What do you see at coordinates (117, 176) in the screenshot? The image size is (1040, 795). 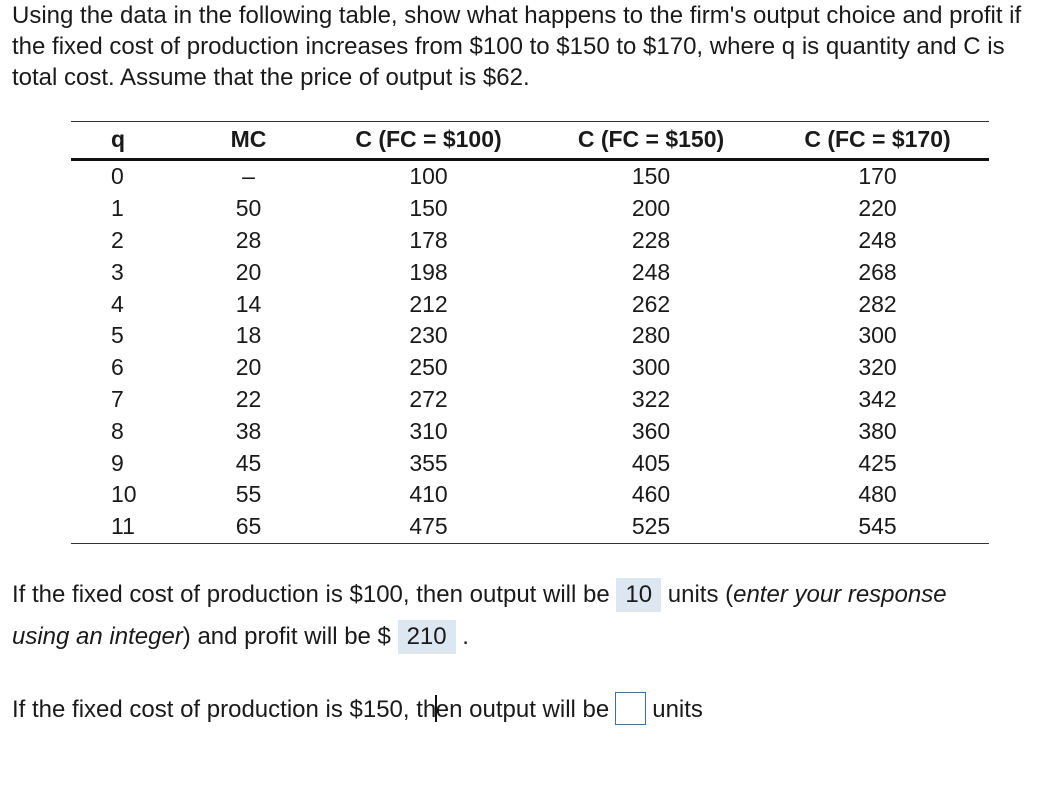 I see `cell-q: 0` at bounding box center [117, 176].